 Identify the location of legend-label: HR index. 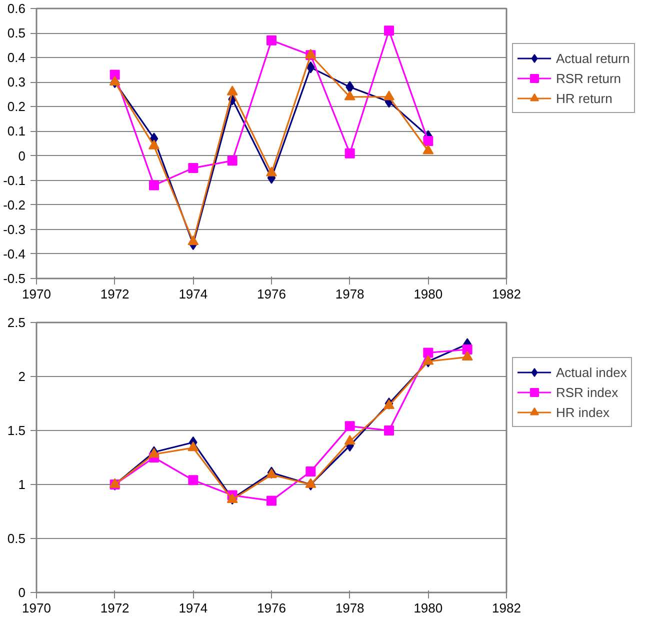
(583, 412).